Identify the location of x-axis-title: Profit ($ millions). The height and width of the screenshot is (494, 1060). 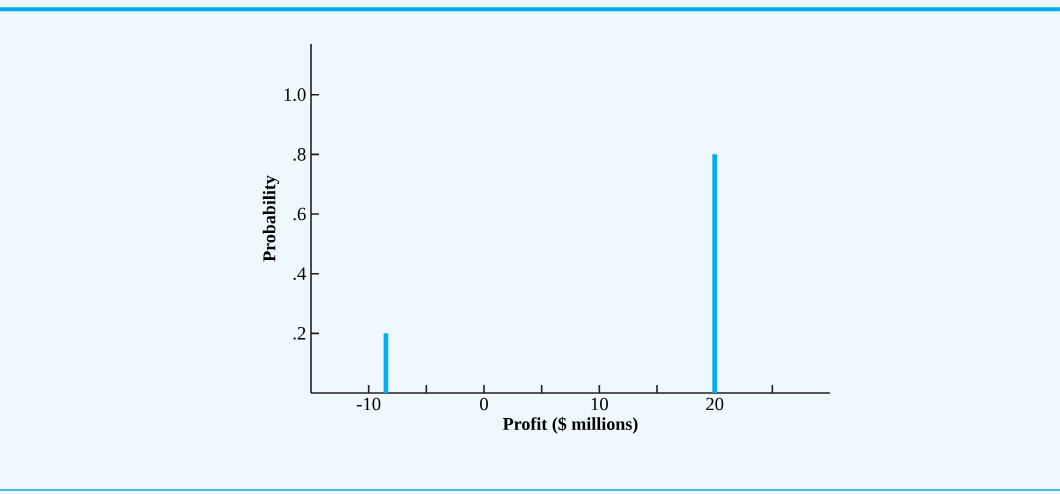
(570, 425).